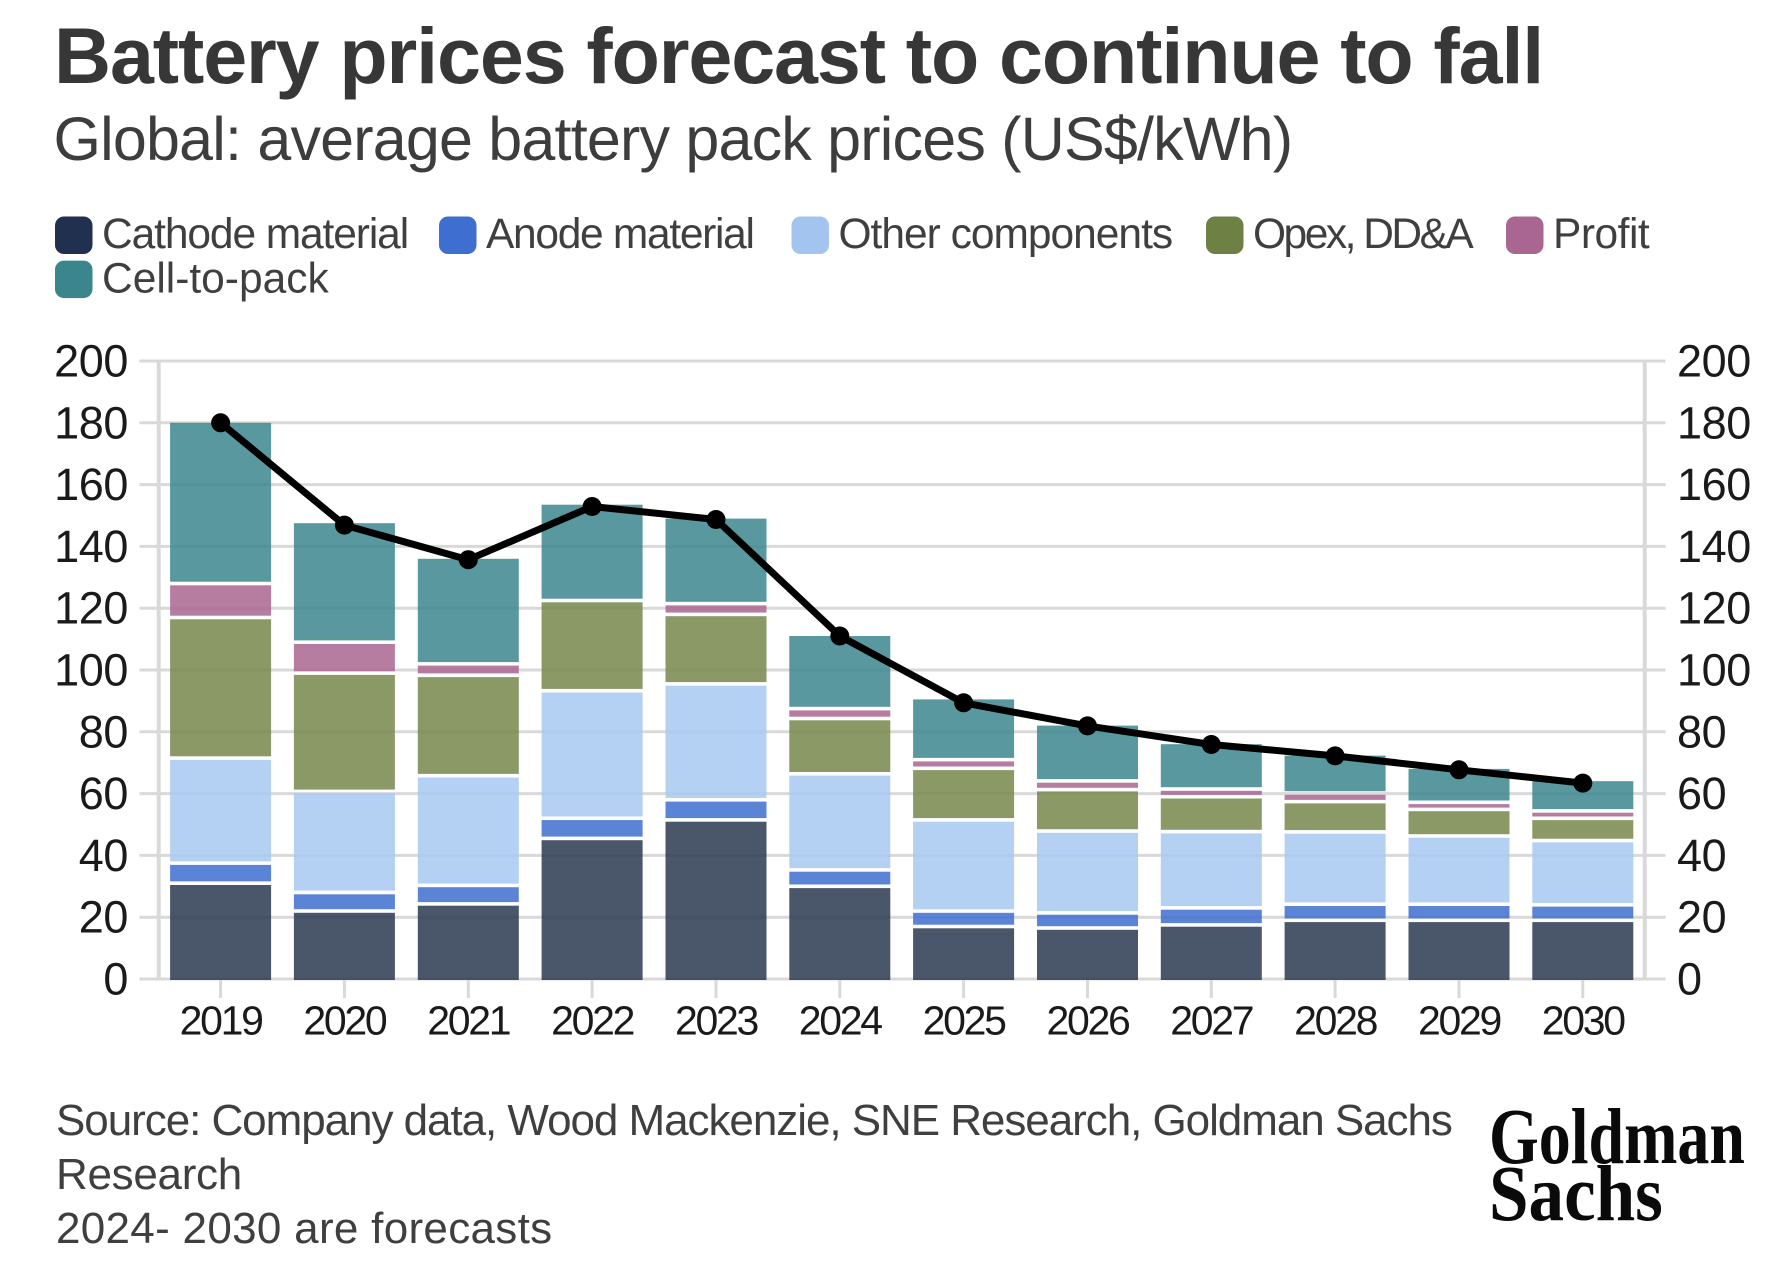  Describe the element at coordinates (1087, 1021) in the screenshot. I see `svg-text: 2026` at that location.